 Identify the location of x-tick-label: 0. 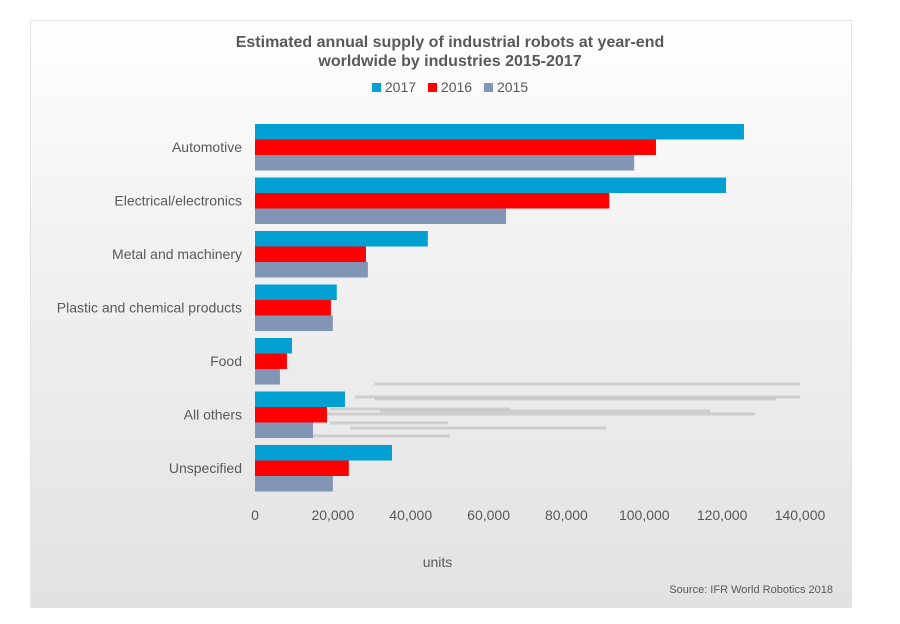
(255, 515).